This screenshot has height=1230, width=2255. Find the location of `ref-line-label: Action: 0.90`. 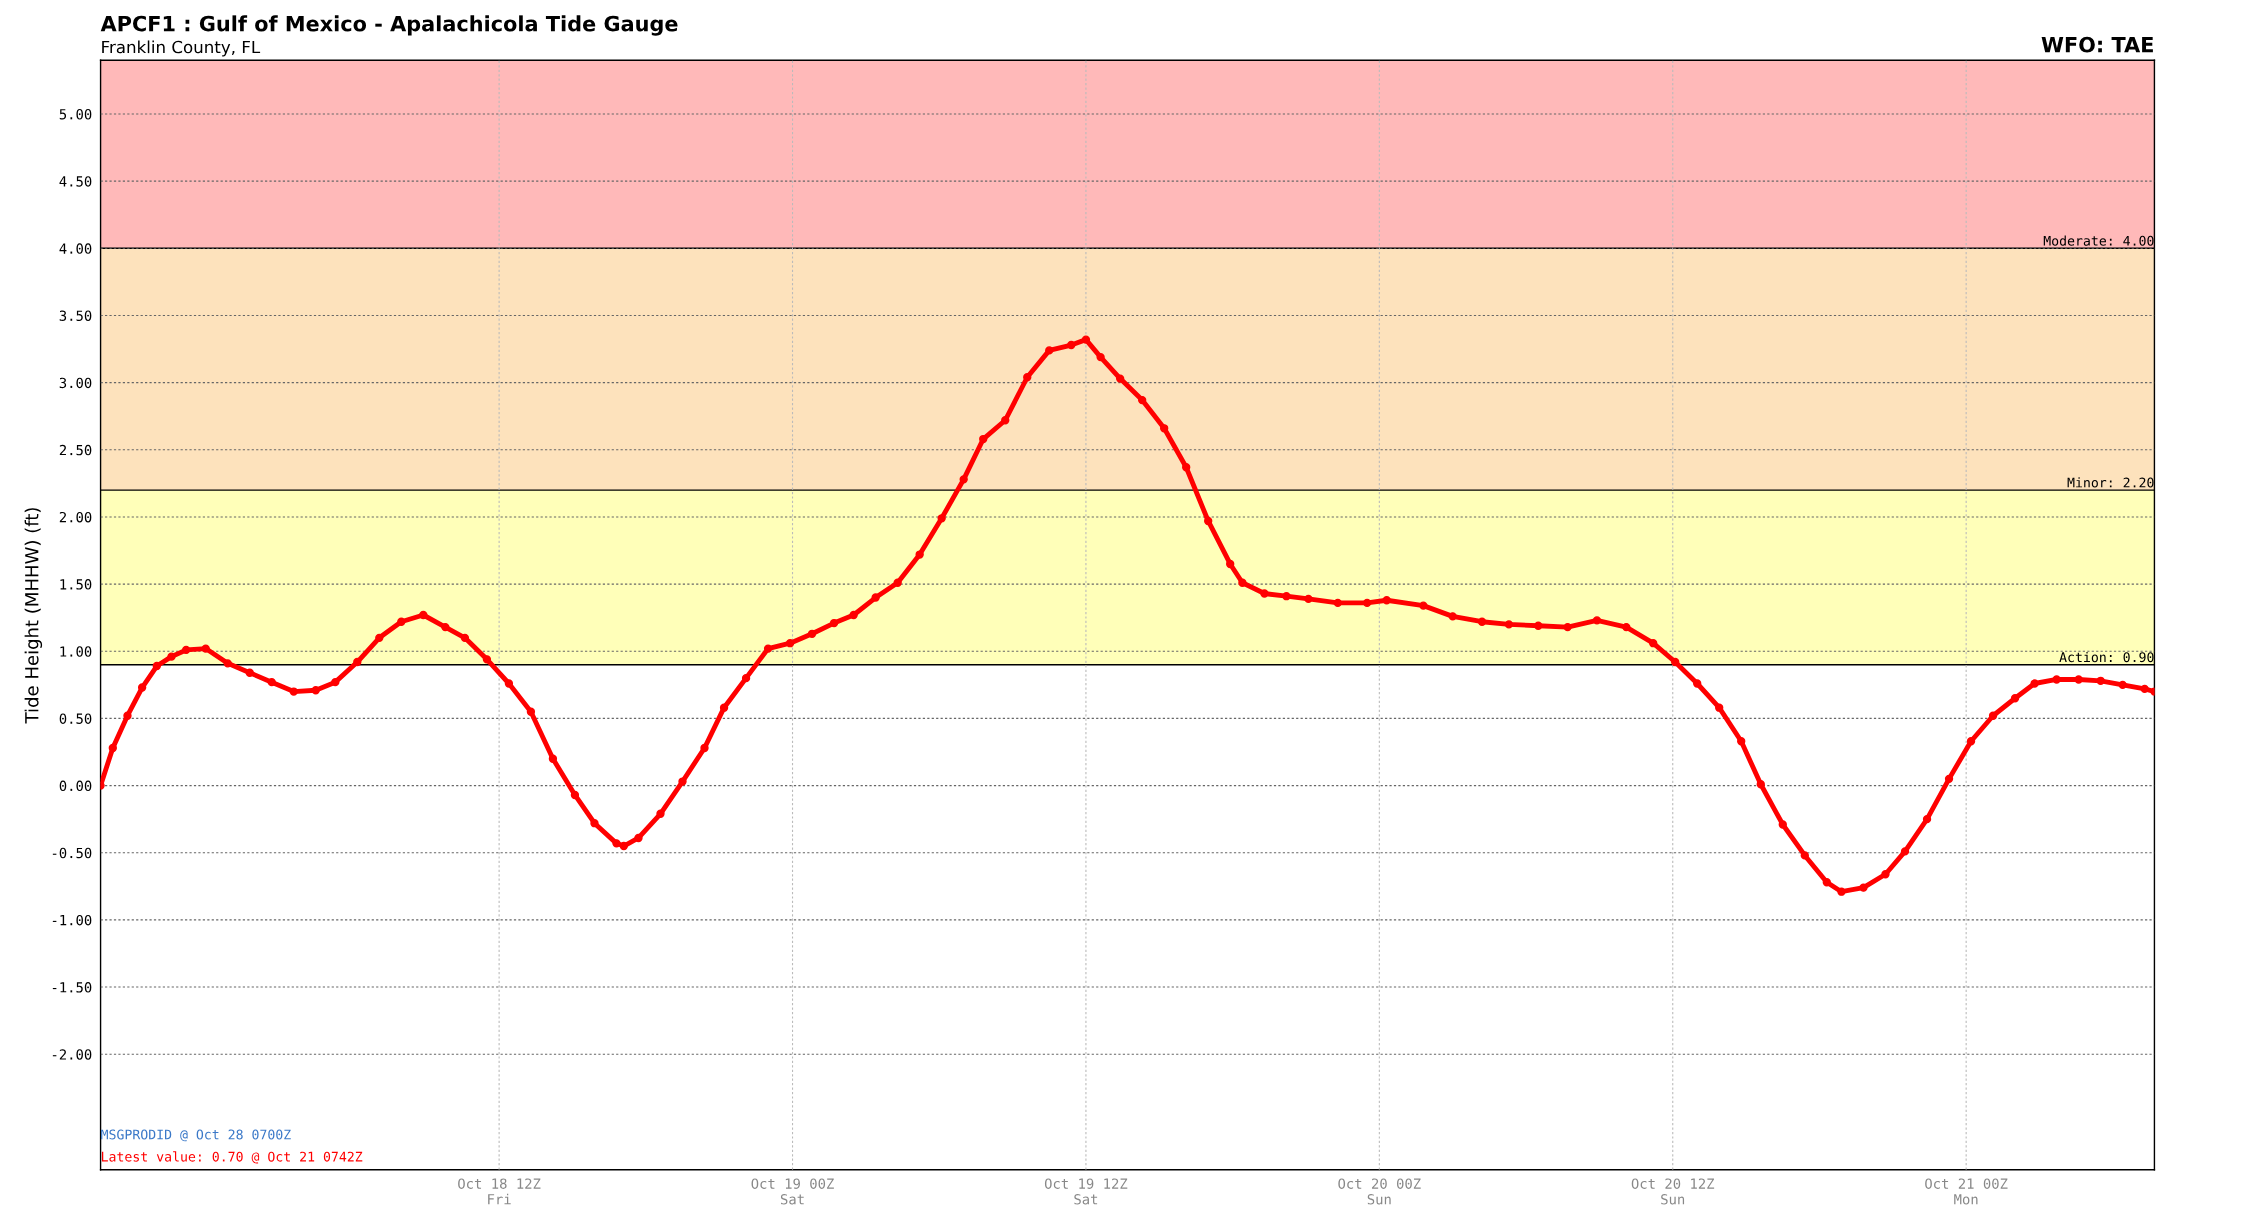

ref-line-label: Action: 0.90 is located at coordinates (2106, 657).